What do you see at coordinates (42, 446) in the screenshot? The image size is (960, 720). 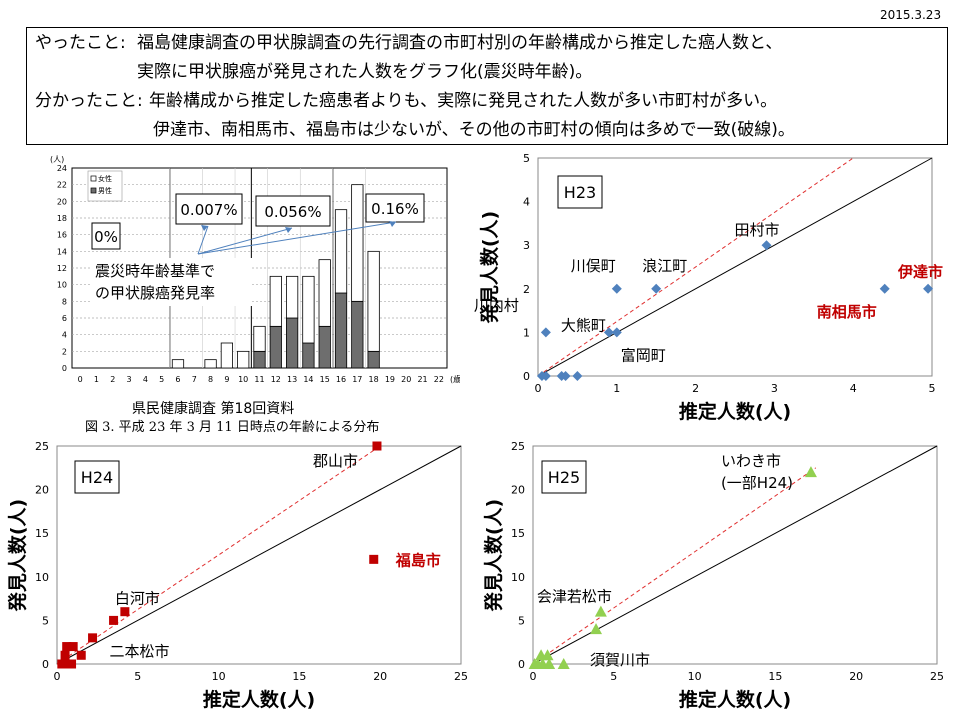 I see `y-tick-label: 25` at bounding box center [42, 446].